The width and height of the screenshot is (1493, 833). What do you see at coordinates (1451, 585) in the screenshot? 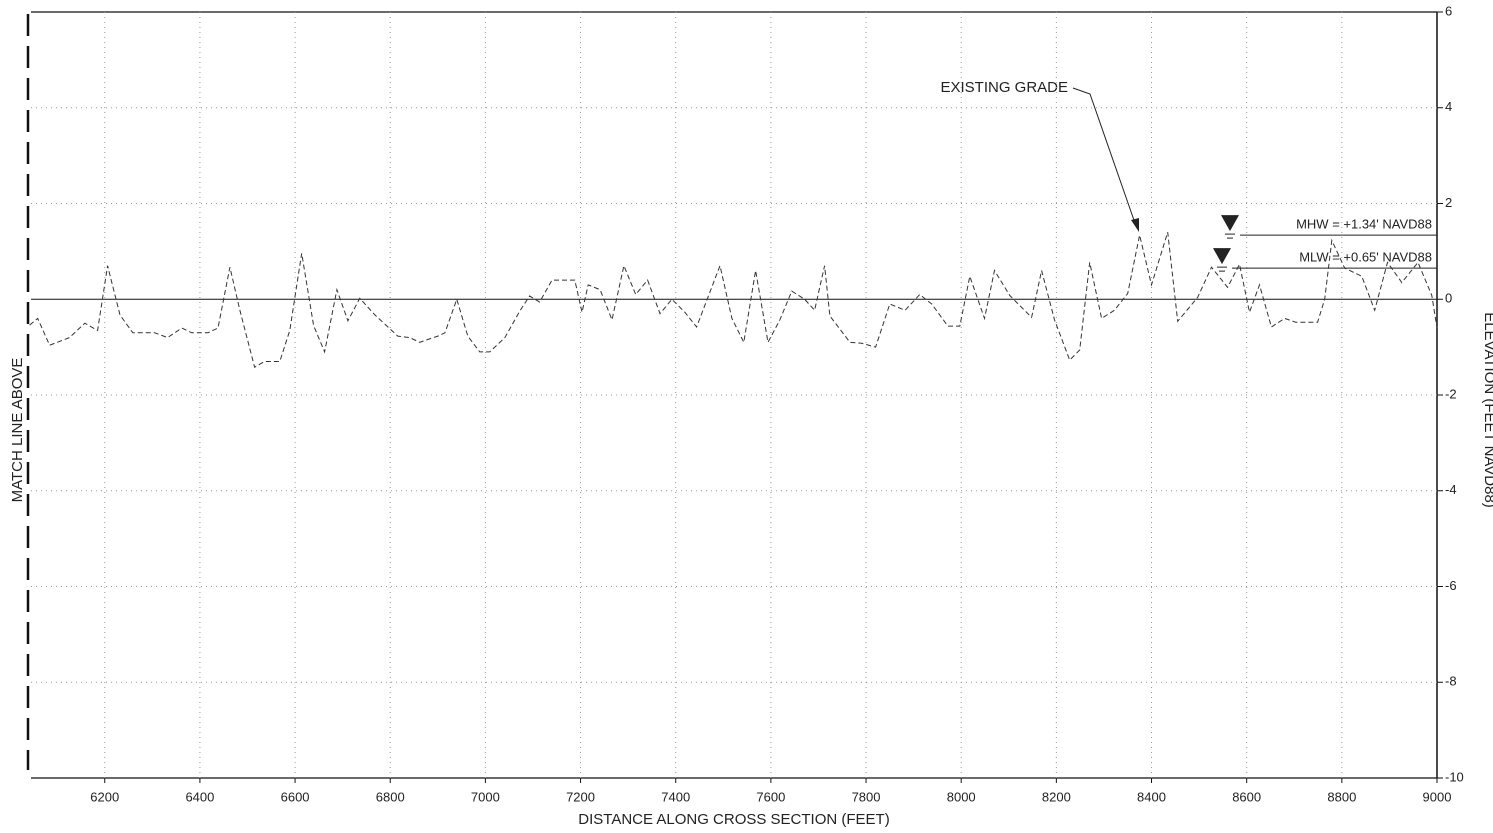
I see `y-tick-label: -6` at bounding box center [1451, 585].